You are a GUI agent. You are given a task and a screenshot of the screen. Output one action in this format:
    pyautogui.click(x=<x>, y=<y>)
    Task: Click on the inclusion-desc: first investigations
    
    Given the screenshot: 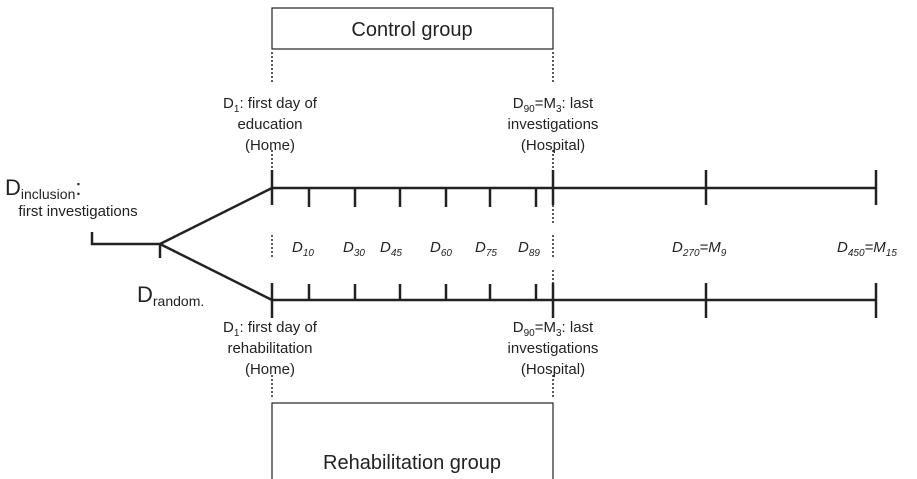 What is the action you would take?
    pyautogui.click(x=77, y=211)
    